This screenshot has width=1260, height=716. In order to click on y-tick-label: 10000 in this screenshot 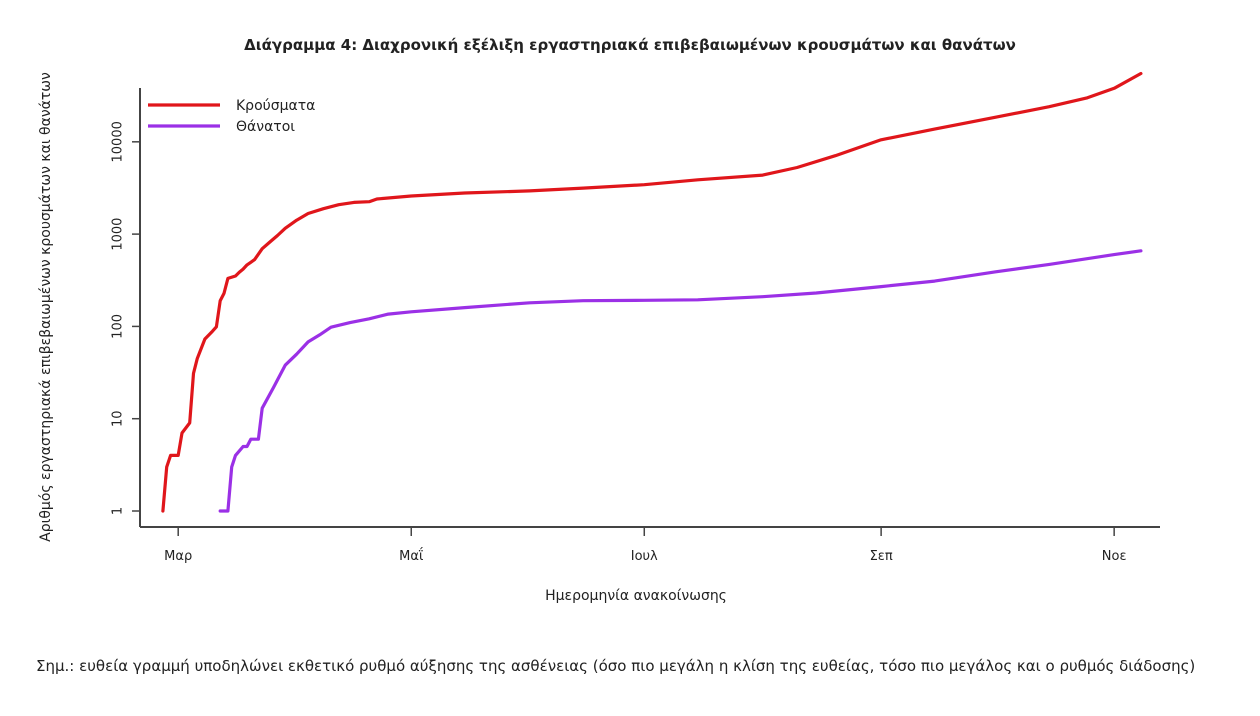, I will do `click(118, 141)`.